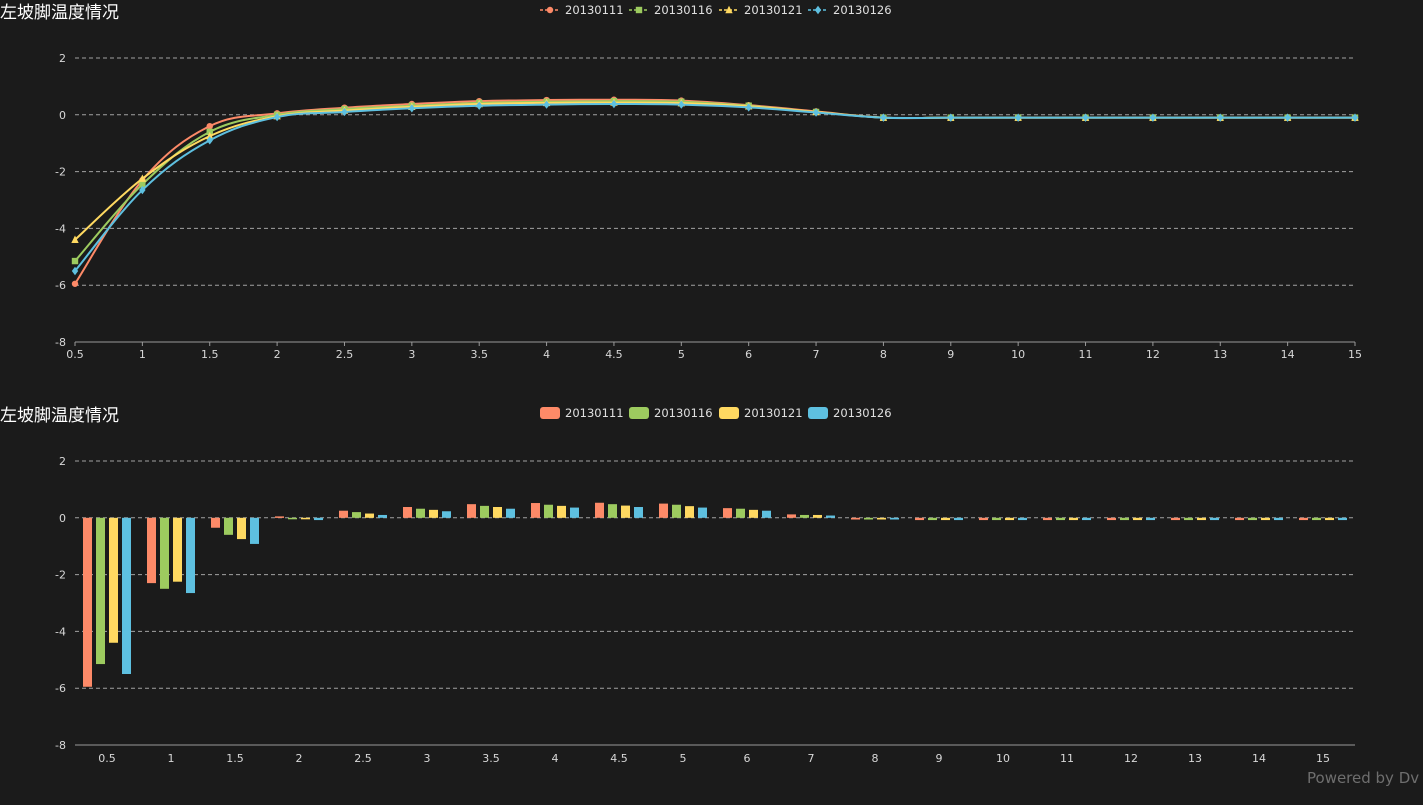 The image size is (1423, 805). I want to click on line-chart-legend: 20130111 20130116 20130121 20130126, so click(716, 10).